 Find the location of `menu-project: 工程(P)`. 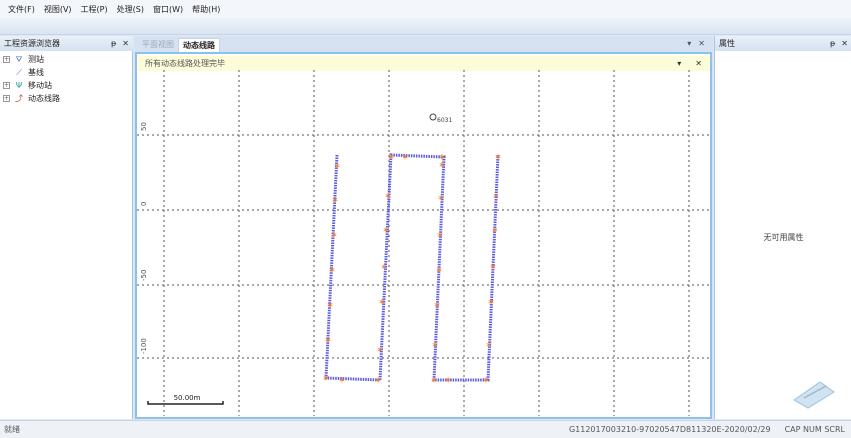

menu-project: 工程(P) is located at coordinates (94, 9).